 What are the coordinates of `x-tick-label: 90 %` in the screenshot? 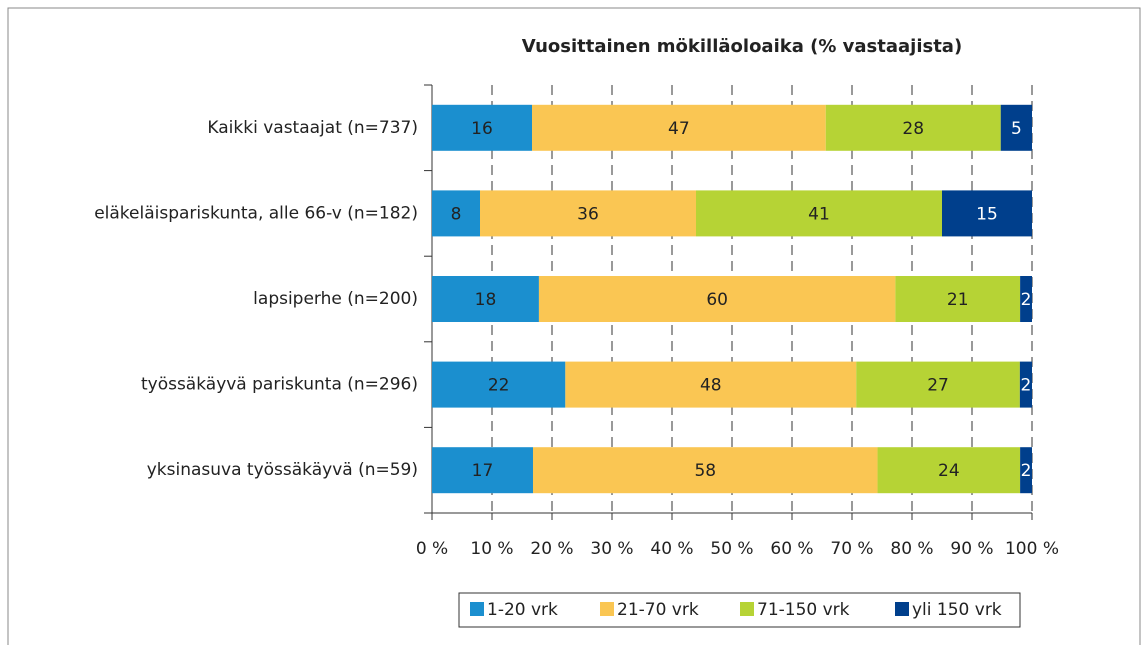 It's located at (971, 549).